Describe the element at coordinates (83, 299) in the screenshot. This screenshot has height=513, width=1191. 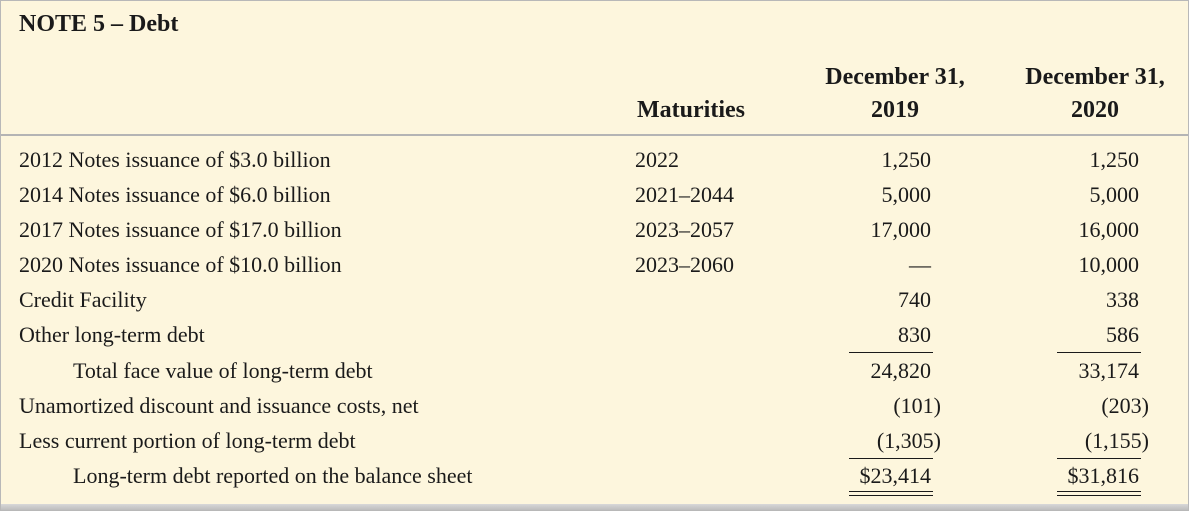
I see `row-label: Credit Facility` at that location.